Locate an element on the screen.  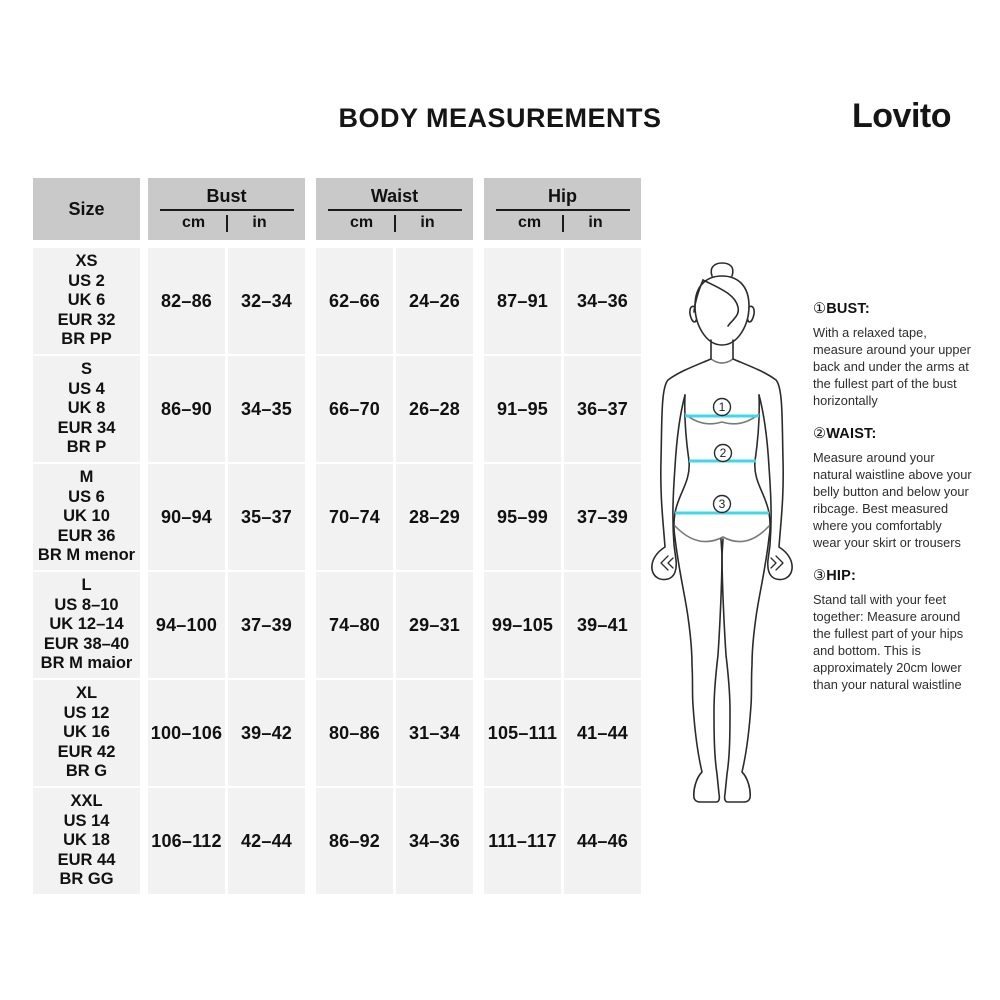
value-cell: 39–42 is located at coordinates (266, 733).